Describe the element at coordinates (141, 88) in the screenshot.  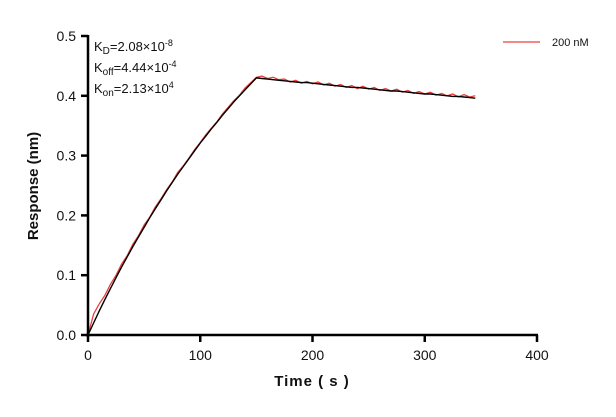
I see `kon-value: =2.13×10` at that location.